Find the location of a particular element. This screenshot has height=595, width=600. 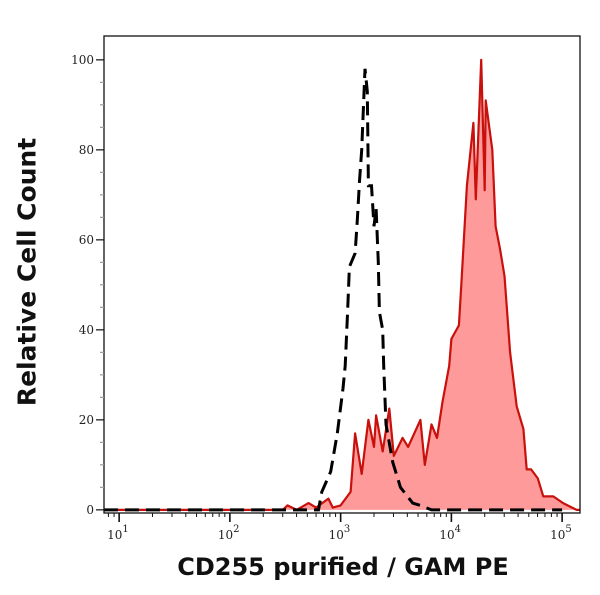

x-tick-label: 10⁴ is located at coordinates (450, 533).